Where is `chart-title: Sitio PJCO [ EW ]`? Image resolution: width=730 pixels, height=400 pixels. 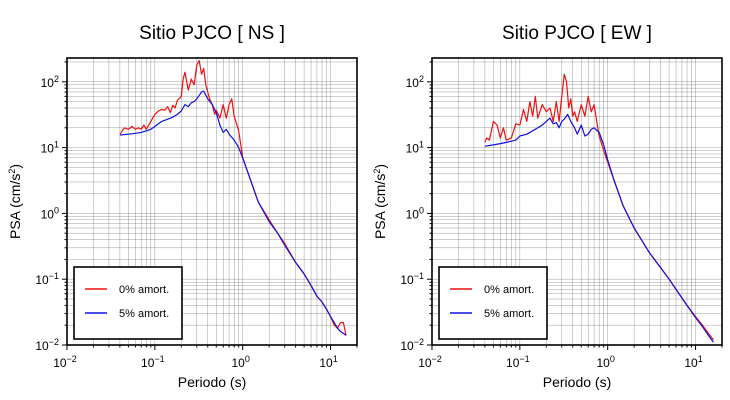
chart-title: Sitio PJCO [ EW ] is located at coordinates (577, 33).